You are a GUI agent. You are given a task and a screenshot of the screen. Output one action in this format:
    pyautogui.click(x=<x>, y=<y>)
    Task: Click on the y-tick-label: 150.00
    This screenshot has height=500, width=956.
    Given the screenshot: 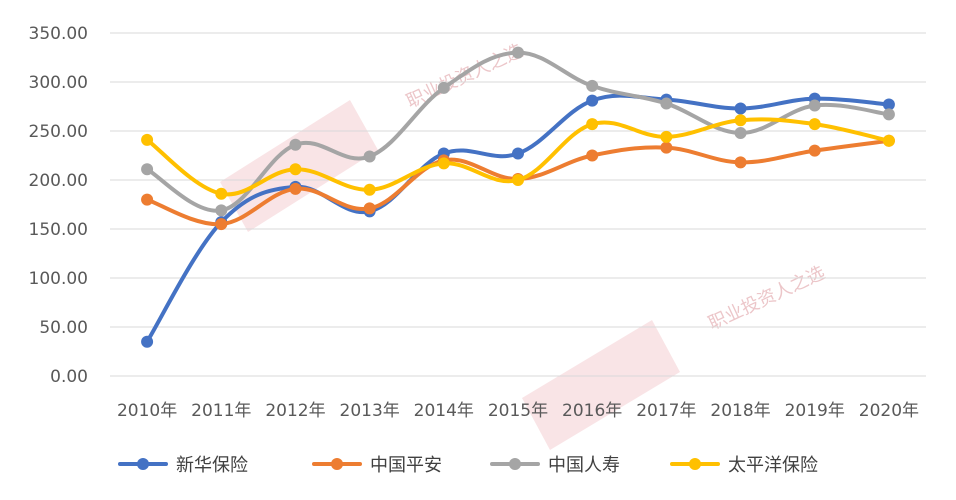 What is the action you would take?
    pyautogui.click(x=58, y=230)
    